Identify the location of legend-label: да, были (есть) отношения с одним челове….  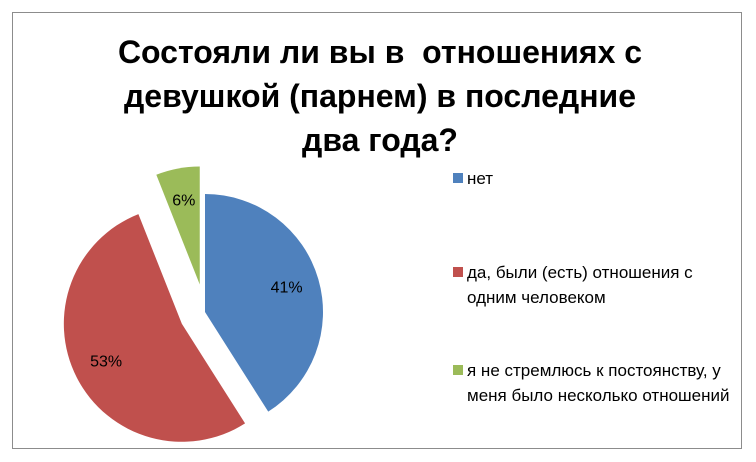
(580, 285).